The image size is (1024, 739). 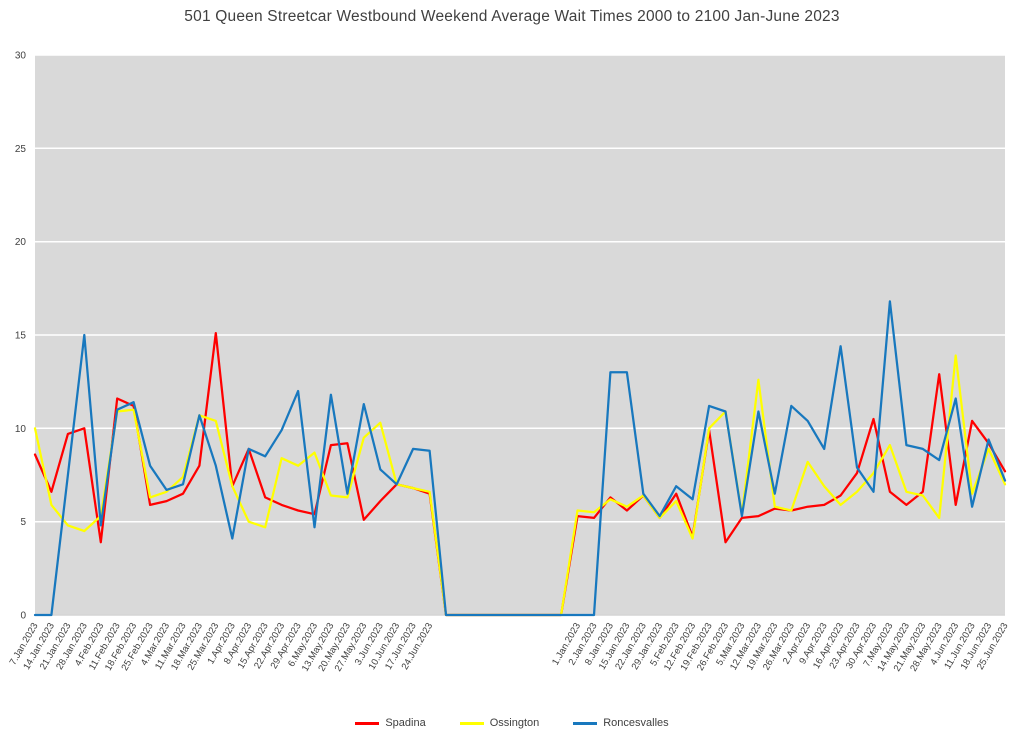 I want to click on legend-label-ossington: Ossington, so click(x=514, y=723).